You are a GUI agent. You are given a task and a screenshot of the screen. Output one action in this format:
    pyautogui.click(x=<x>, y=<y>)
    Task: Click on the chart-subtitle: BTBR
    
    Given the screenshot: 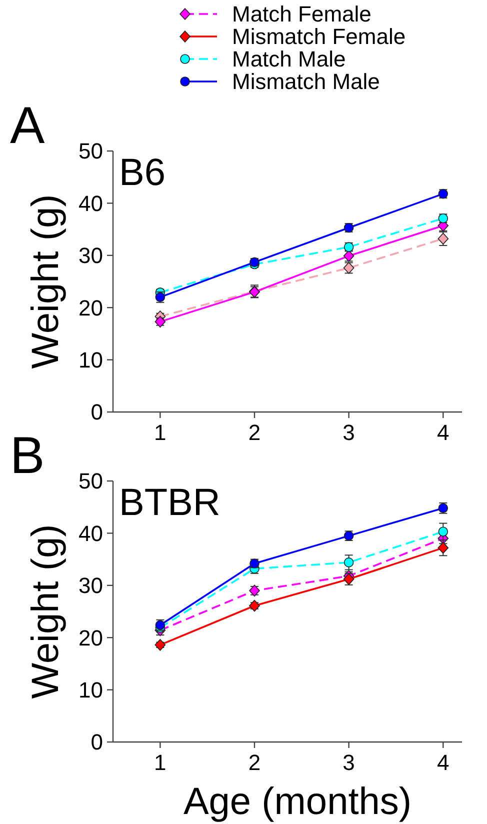 What is the action you would take?
    pyautogui.click(x=169, y=503)
    